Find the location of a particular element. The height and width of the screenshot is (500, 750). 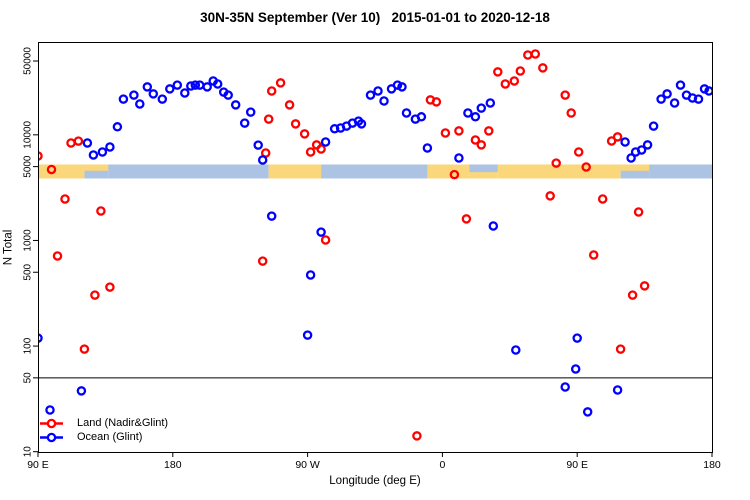

legend-label-ocean: Ocean (Glint) is located at coordinates (110, 437).